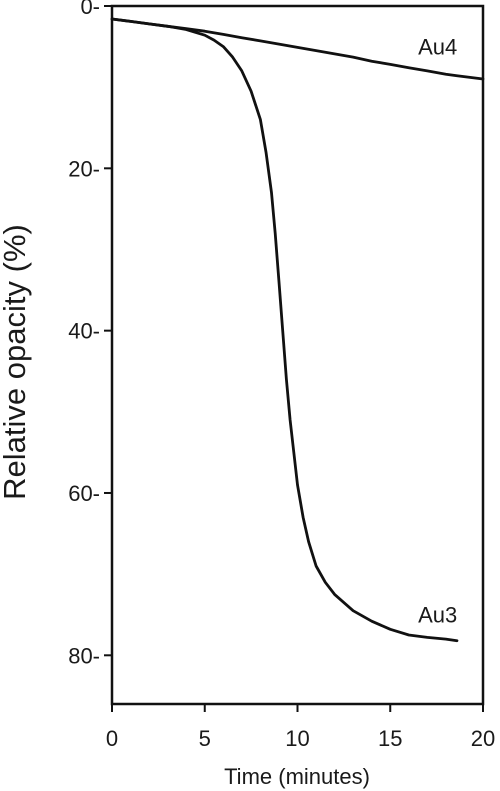 This screenshot has width=500, height=791. I want to click on y-tick-label-80: 80-, so click(84, 655).